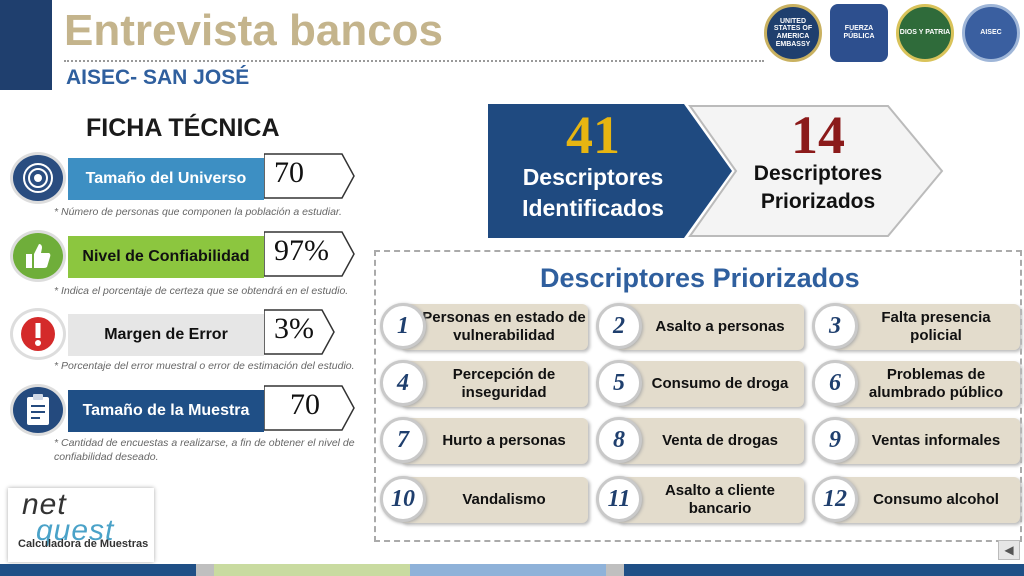 Image resolution: width=1024 pixels, height=576 pixels. What do you see at coordinates (991, 33) in the screenshot?
I see `aisec-seal-icon: AISEC` at bounding box center [991, 33].